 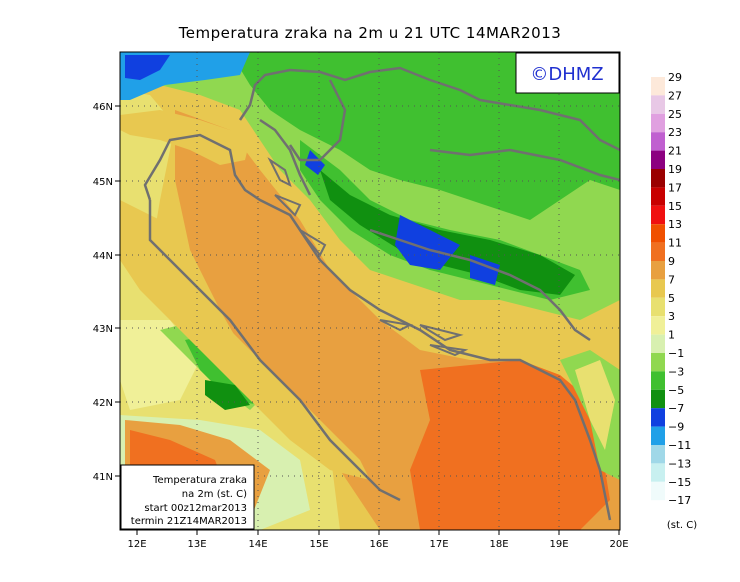 What do you see at coordinates (103, 477) in the screenshot?
I see `lat-label: 41N` at bounding box center [103, 477].